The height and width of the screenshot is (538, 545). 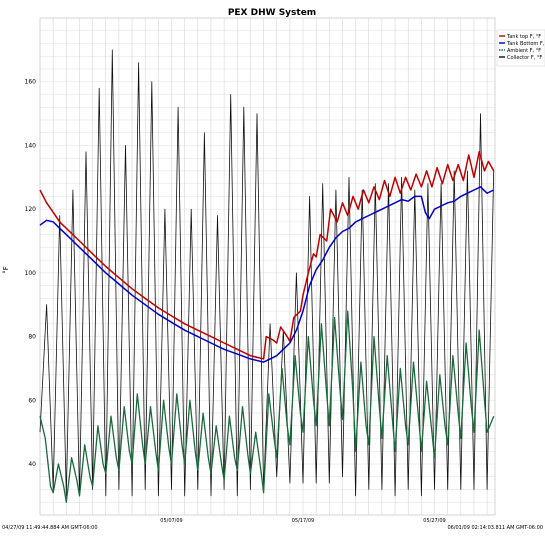 I want to click on legend-label: Tank top F, °F, so click(x=523, y=37).